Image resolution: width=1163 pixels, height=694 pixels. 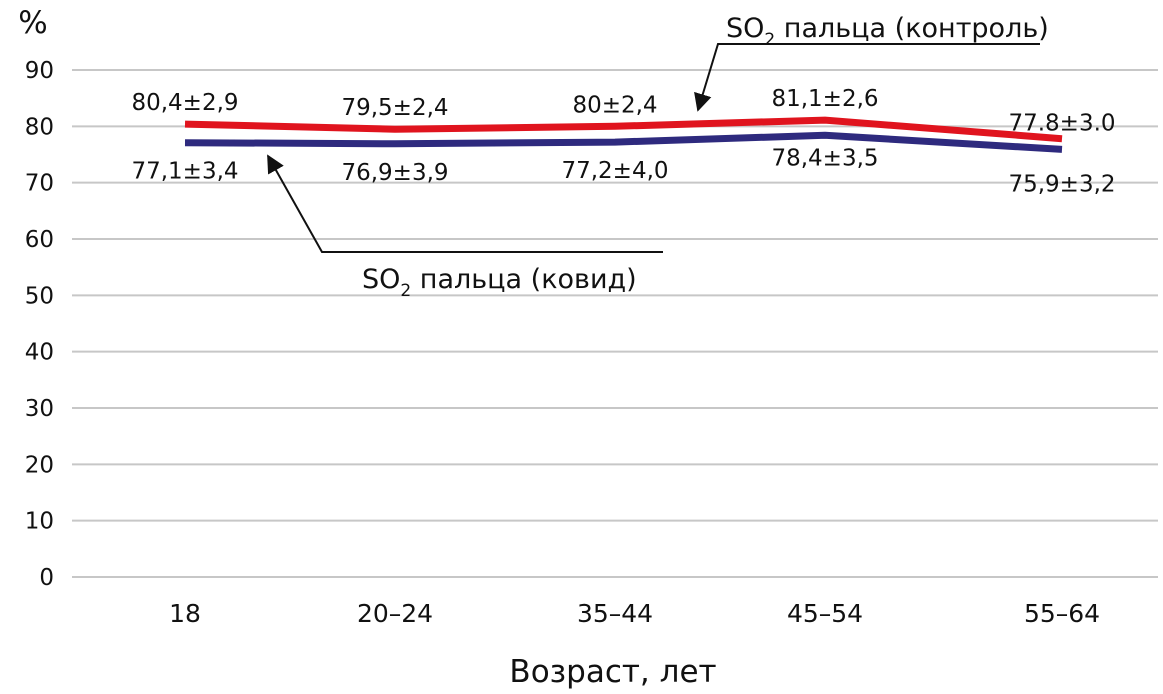 What do you see at coordinates (867, 77) in the screenshot?
I see `leader-line-control` at bounding box center [867, 77].